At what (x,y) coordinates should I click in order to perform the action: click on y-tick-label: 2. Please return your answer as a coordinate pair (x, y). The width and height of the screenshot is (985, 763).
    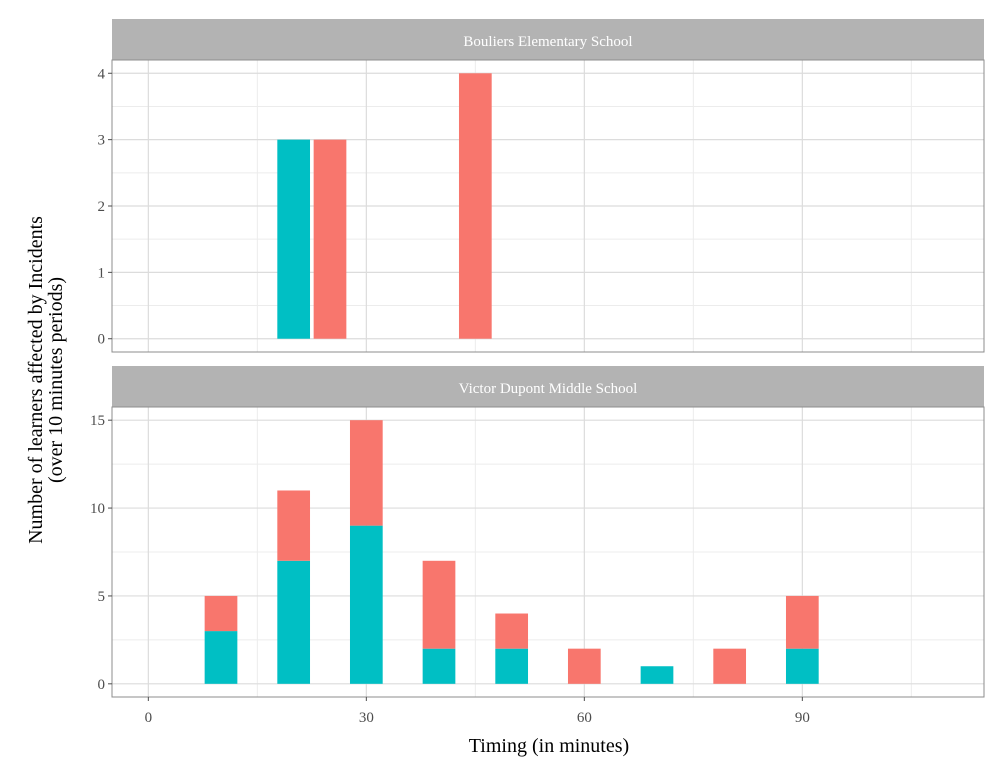
    Looking at the image, I should click on (102, 207).